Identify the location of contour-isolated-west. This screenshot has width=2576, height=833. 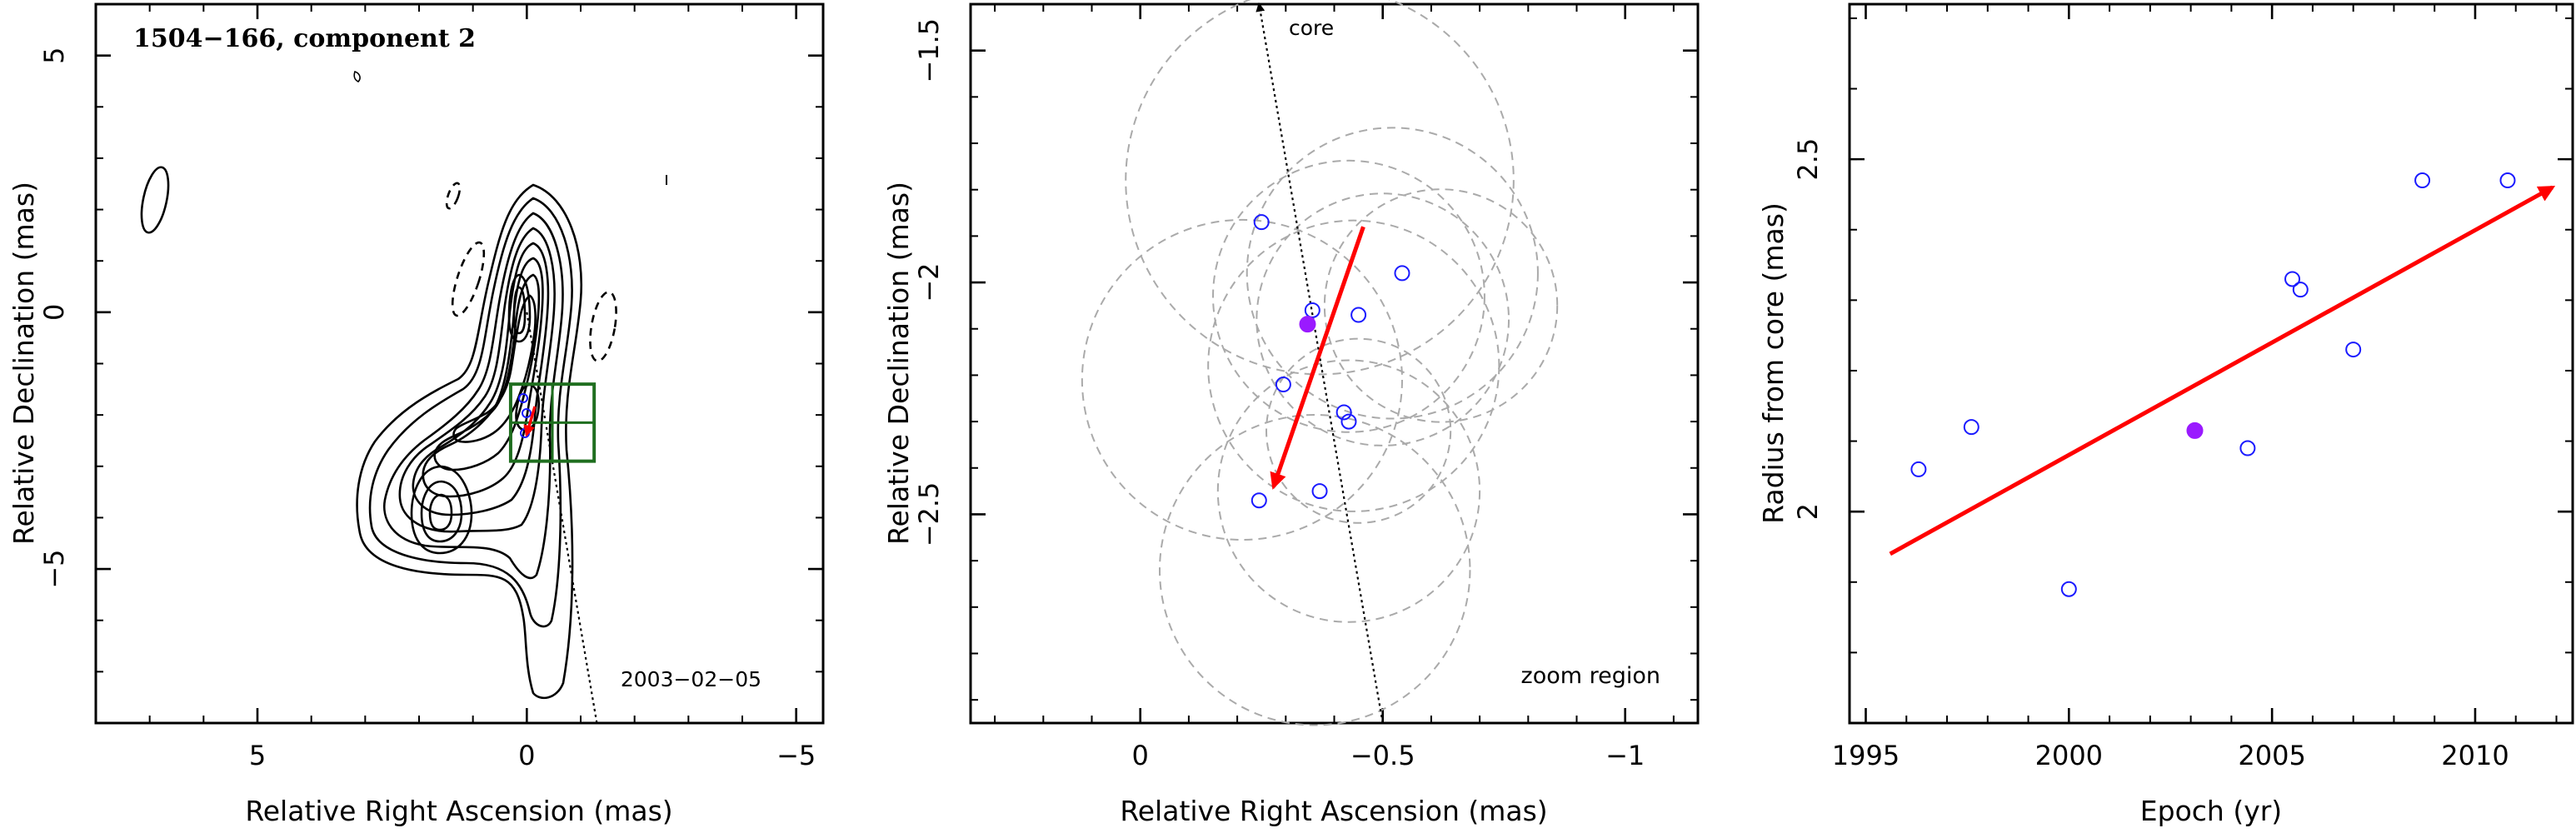
(155, 200).